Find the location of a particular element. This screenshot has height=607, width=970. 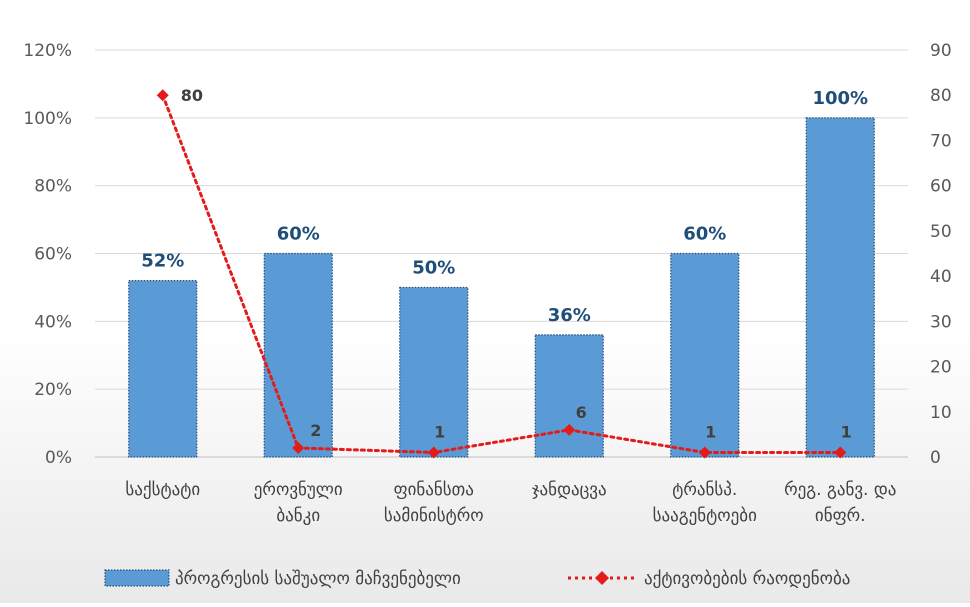

category-label: ტრანსპ. is located at coordinates (704, 490).